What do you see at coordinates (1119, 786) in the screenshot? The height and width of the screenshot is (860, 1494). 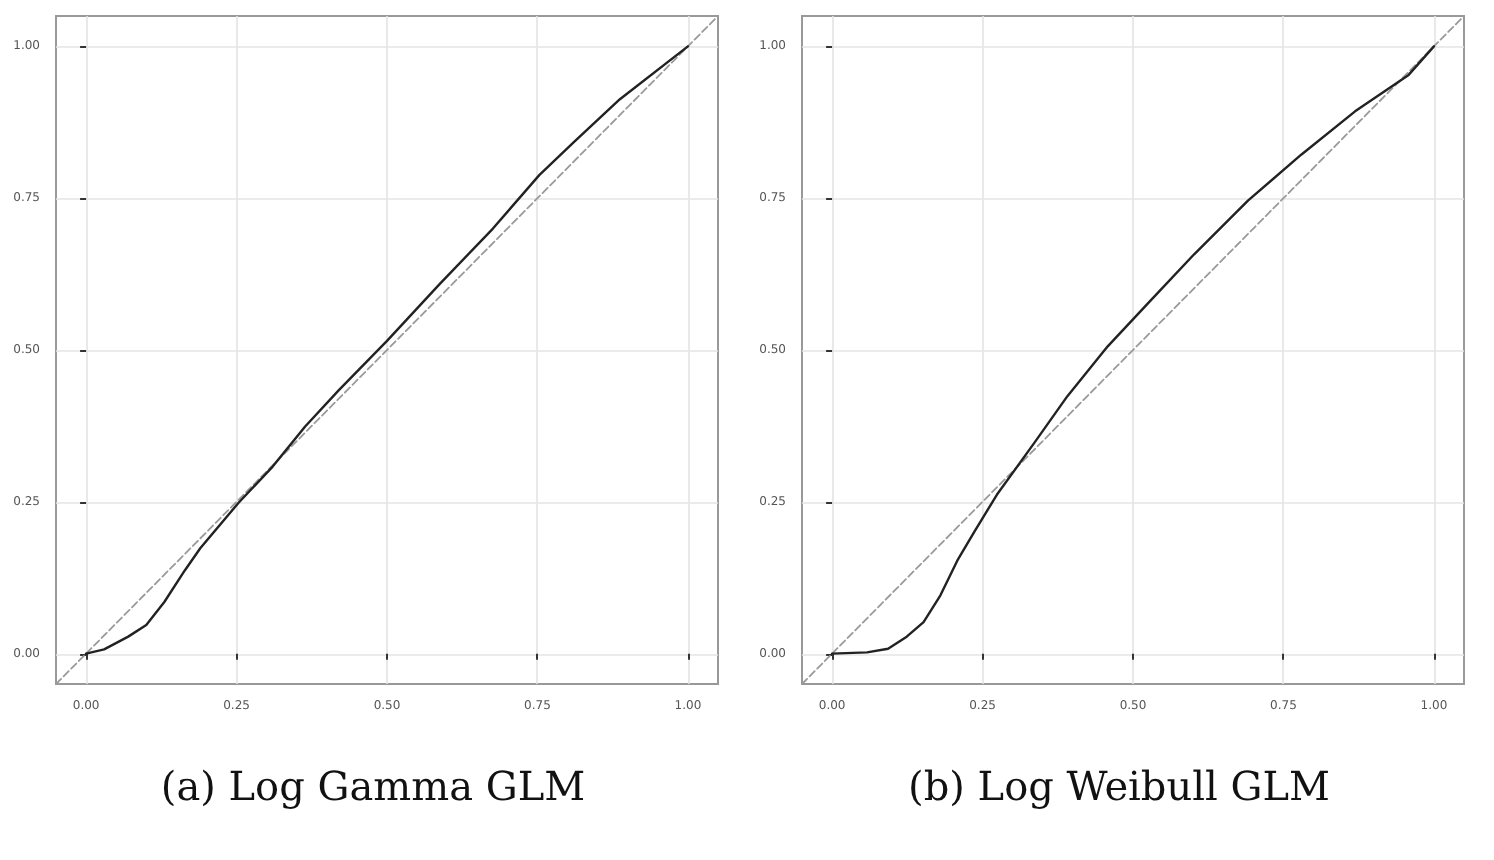 I see `text: (b) Log Weibull GLM` at bounding box center [1119, 786].